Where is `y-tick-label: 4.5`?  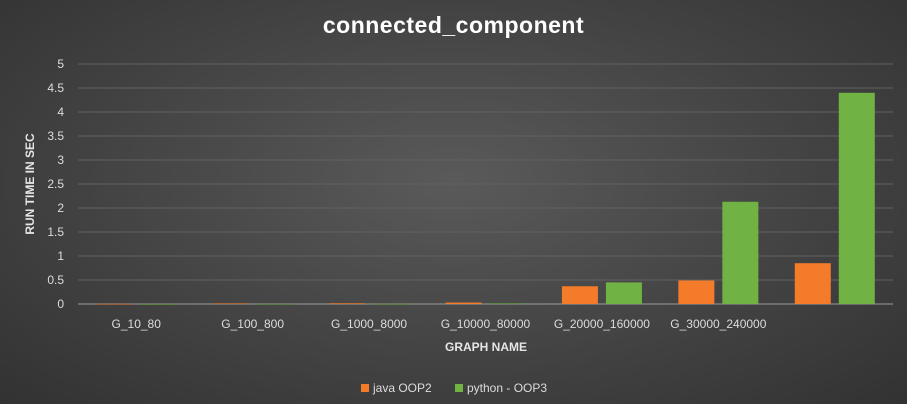 y-tick-label: 4.5 is located at coordinates (55, 88).